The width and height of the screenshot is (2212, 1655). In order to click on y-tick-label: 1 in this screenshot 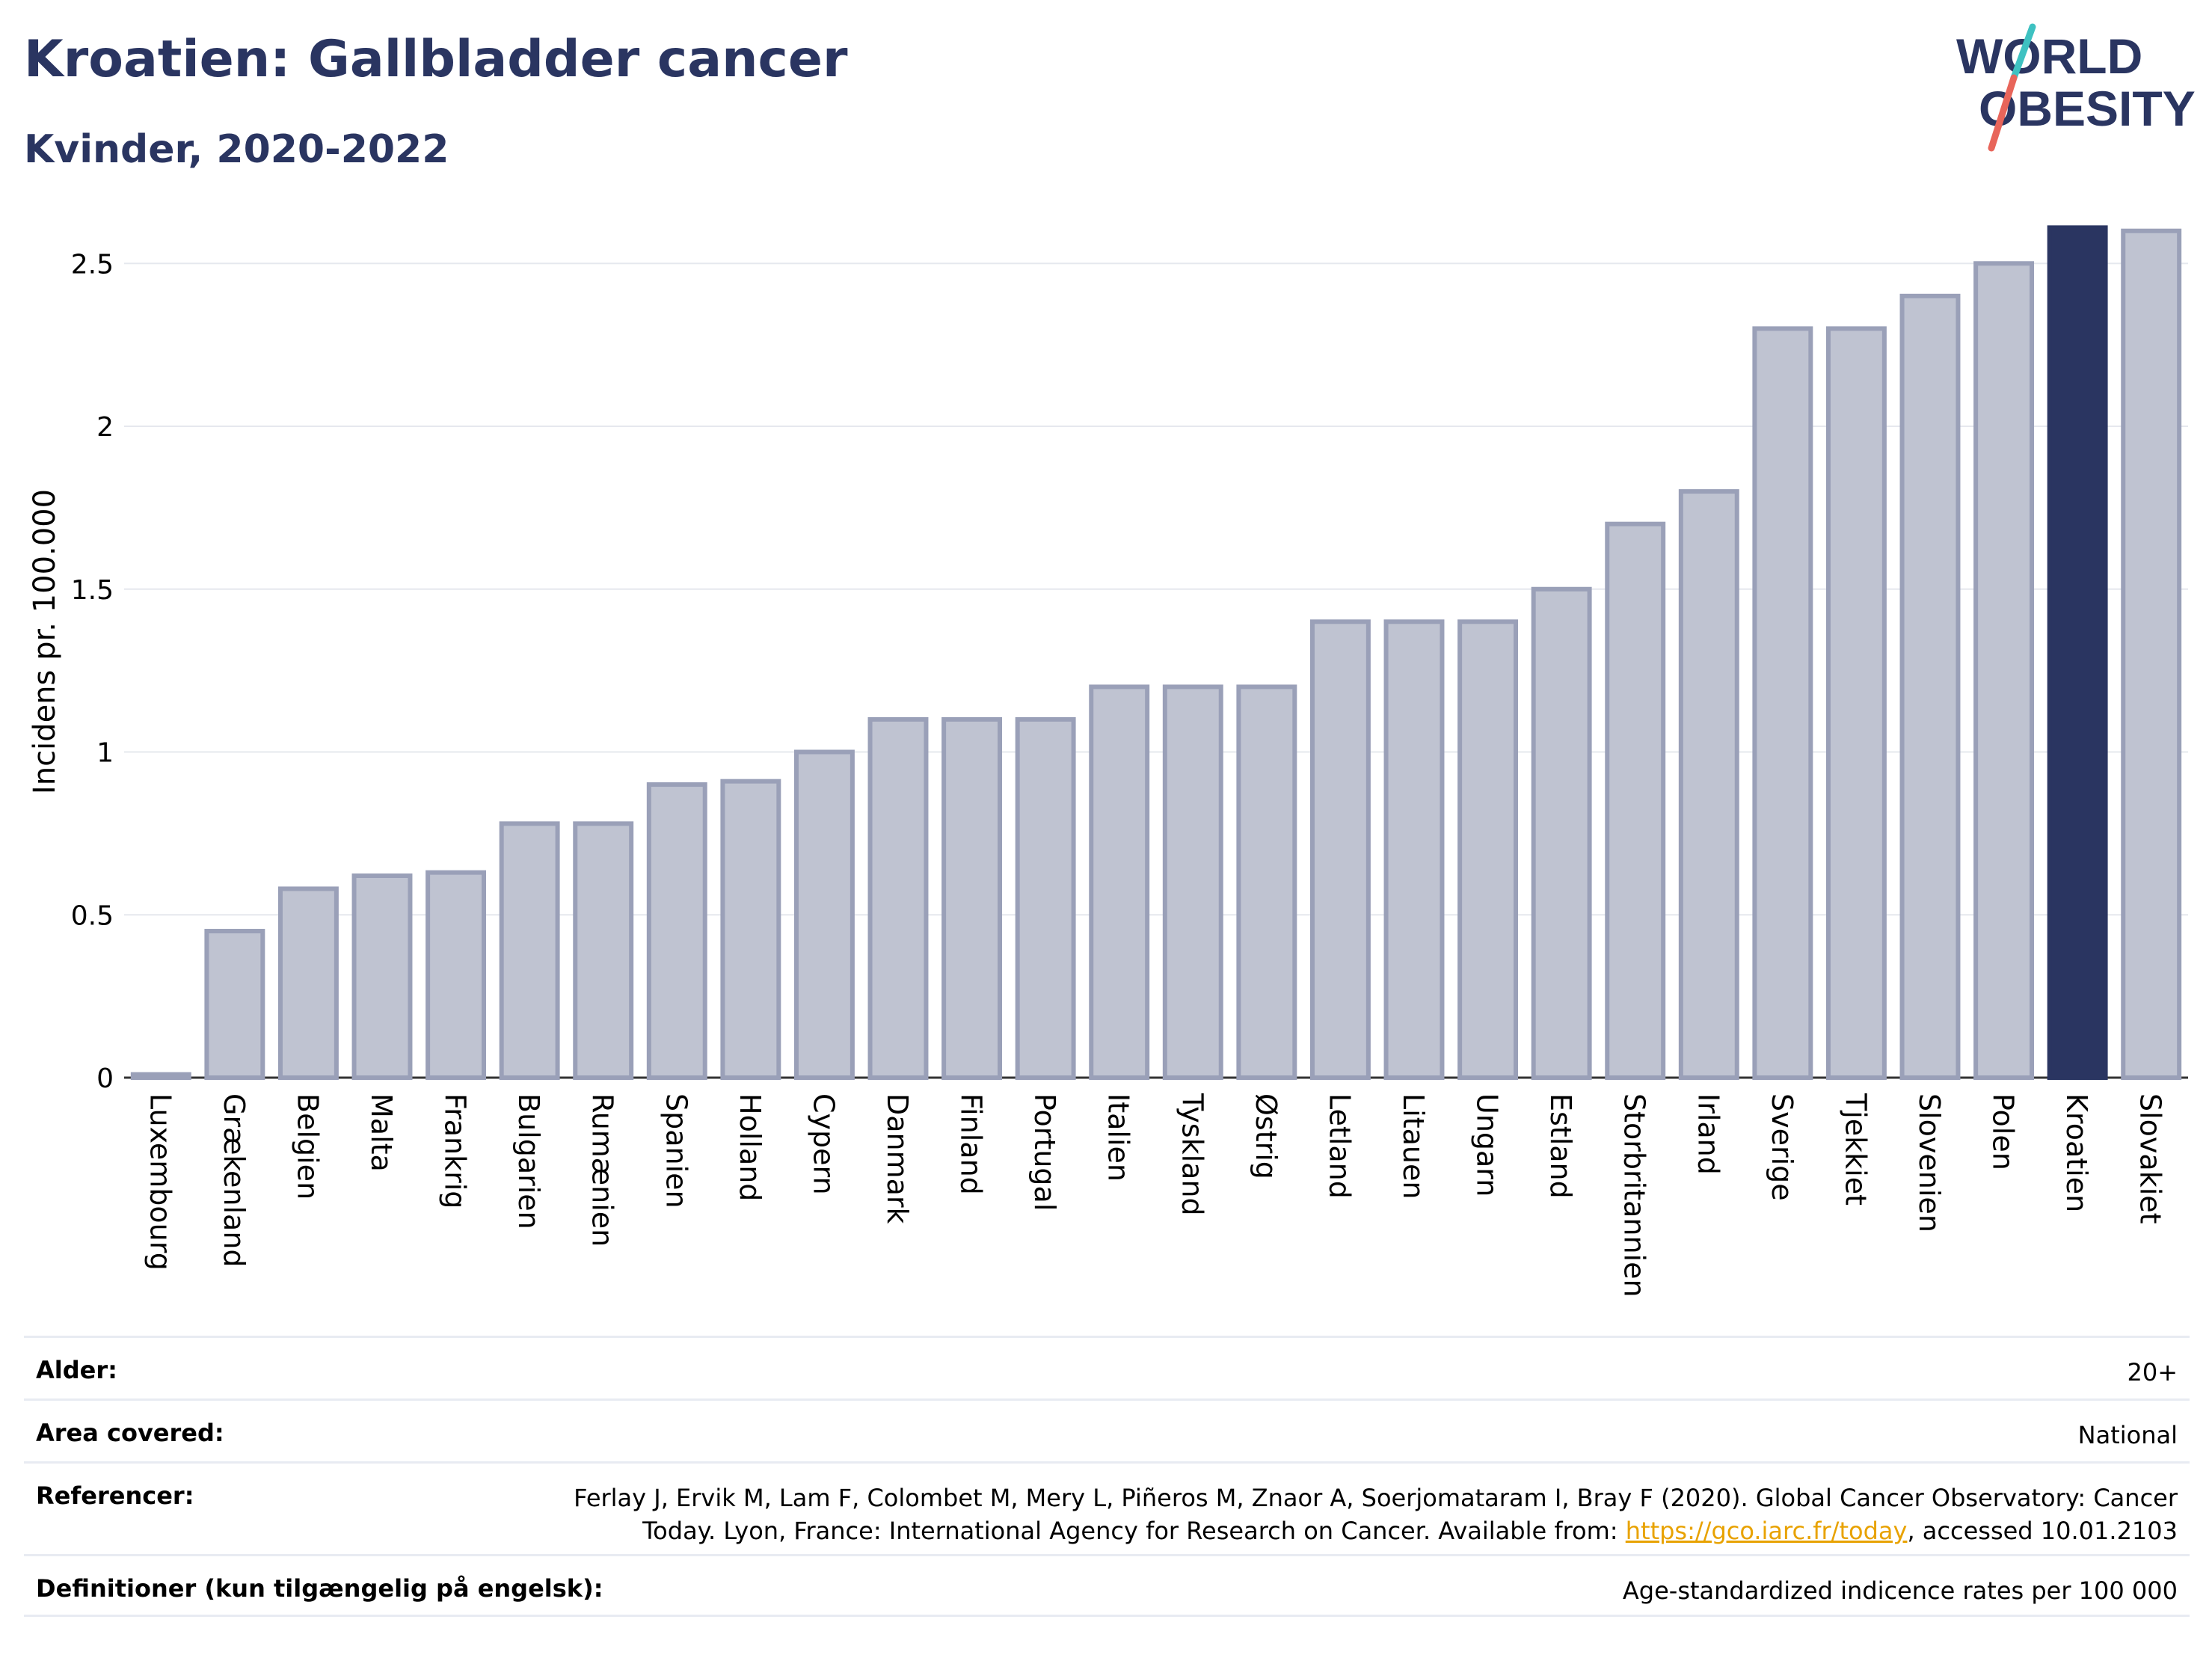, I will do `click(105, 753)`.